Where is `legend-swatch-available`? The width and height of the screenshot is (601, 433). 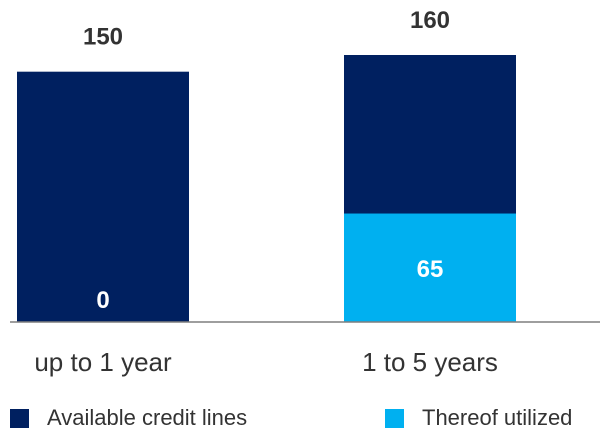
legend-swatch-available is located at coordinates (19, 418).